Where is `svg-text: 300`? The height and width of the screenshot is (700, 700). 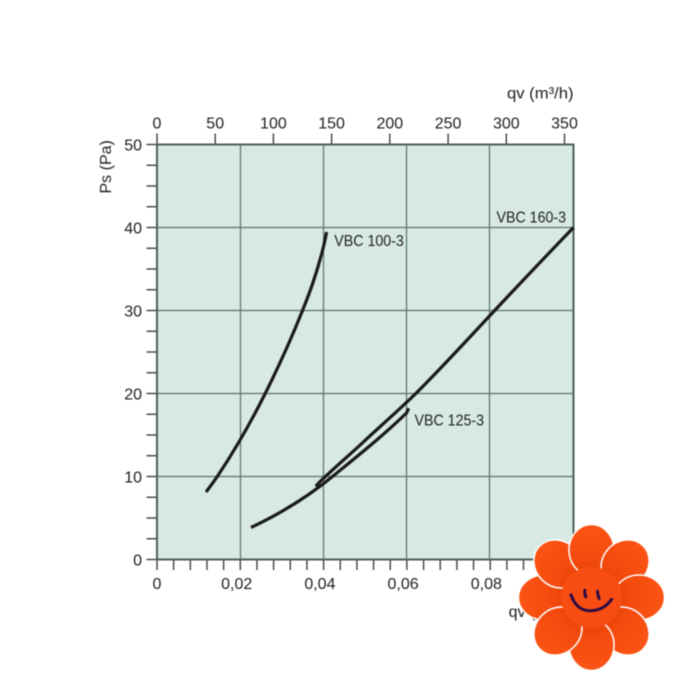
svg-text: 300 is located at coordinates (506, 124).